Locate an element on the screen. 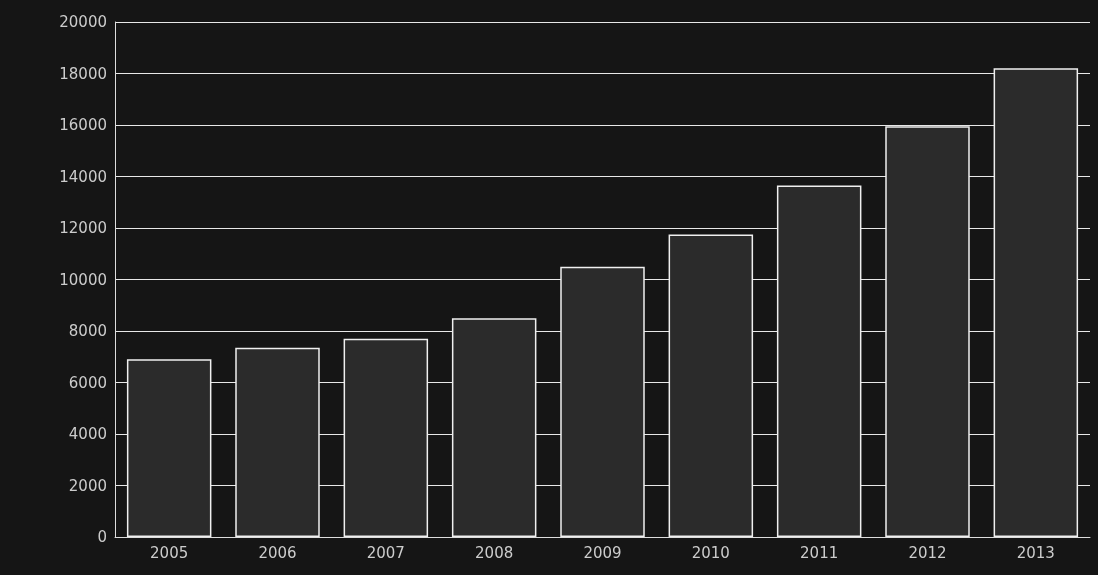 This screenshot has width=1098, height=575. y-tick-label: 20000 is located at coordinates (83, 22).